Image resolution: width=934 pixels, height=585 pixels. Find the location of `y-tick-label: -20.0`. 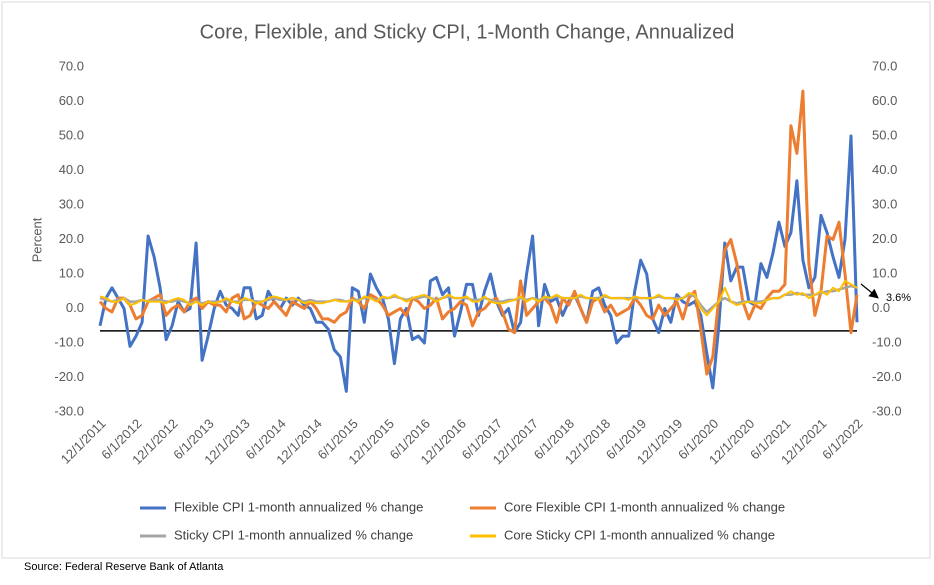

y-tick-label: -20.0 is located at coordinates (69, 376).